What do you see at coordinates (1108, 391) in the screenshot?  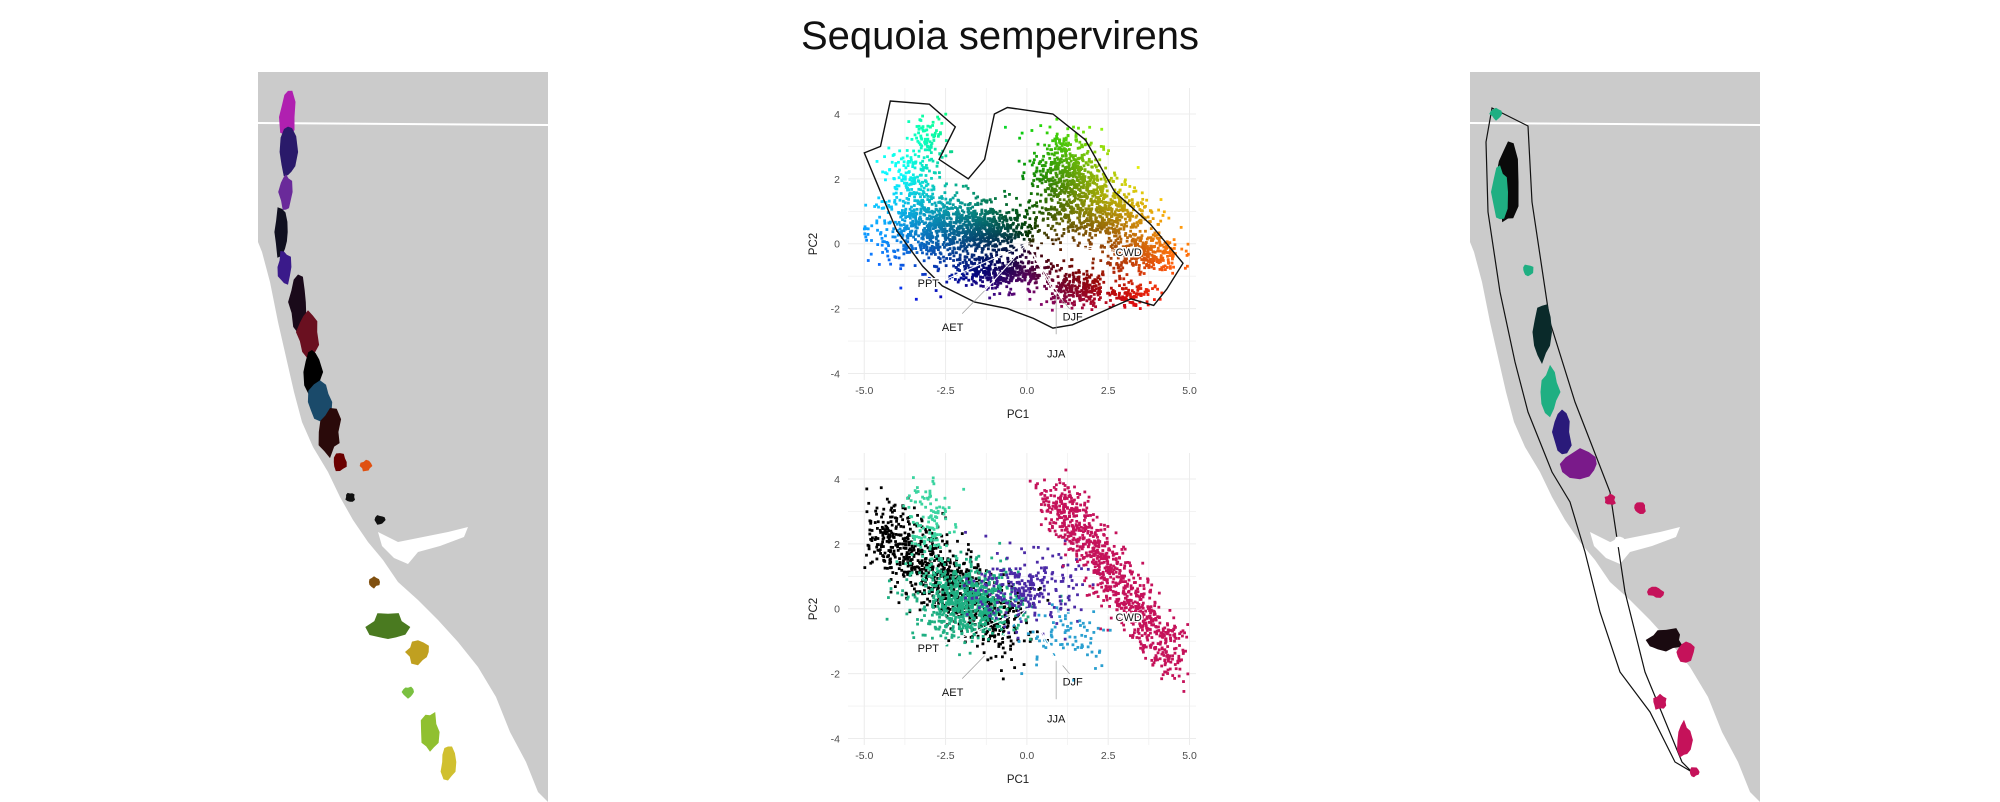 I see `x-tick-label: 2.5` at bounding box center [1108, 391].